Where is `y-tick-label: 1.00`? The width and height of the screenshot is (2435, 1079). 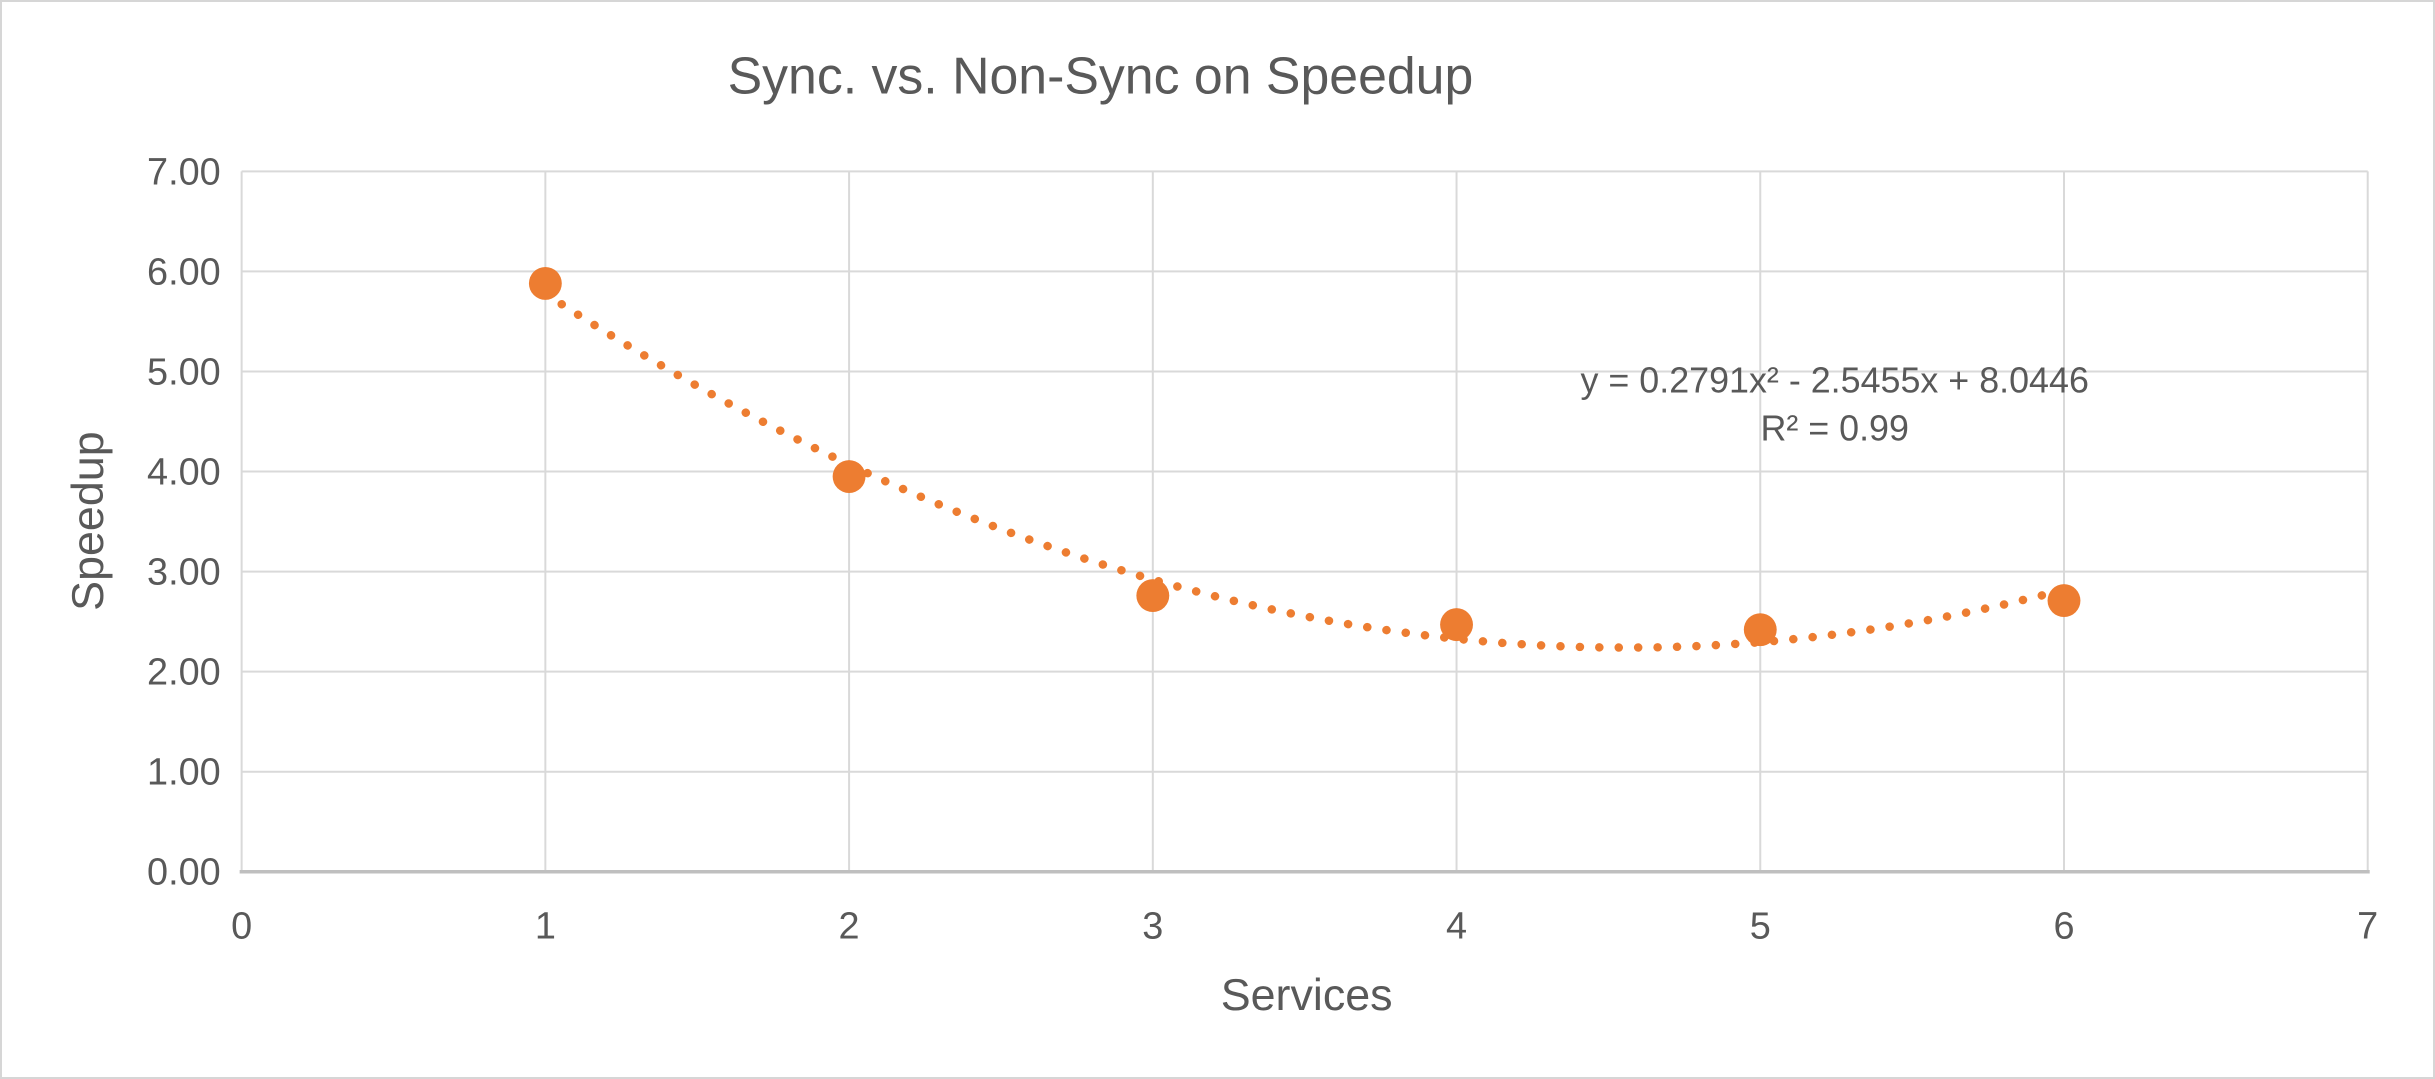 y-tick-label: 1.00 is located at coordinates (184, 773).